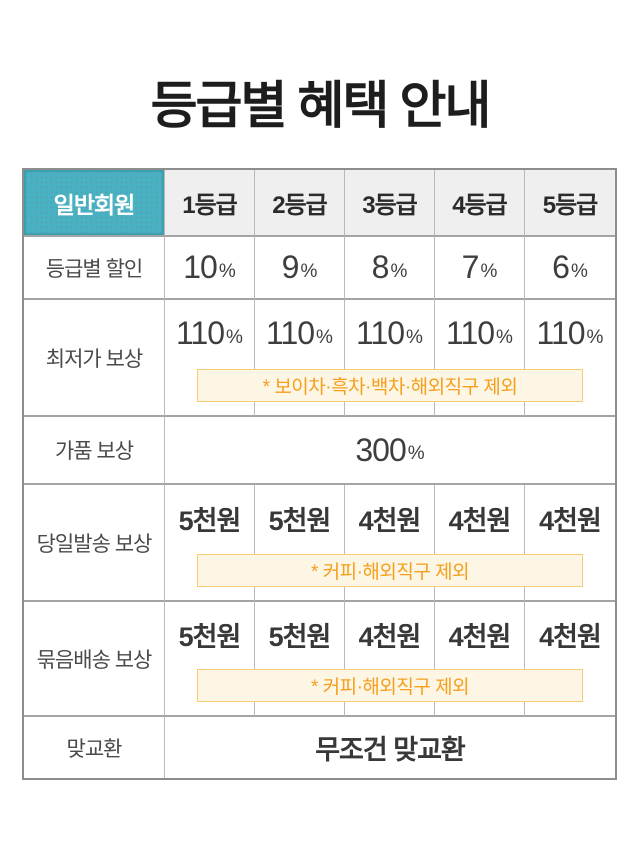 The width and height of the screenshot is (640, 850). Describe the element at coordinates (94, 659) in the screenshot. I see `row-label-bundle-shipping: 묶음배송 보상` at that location.